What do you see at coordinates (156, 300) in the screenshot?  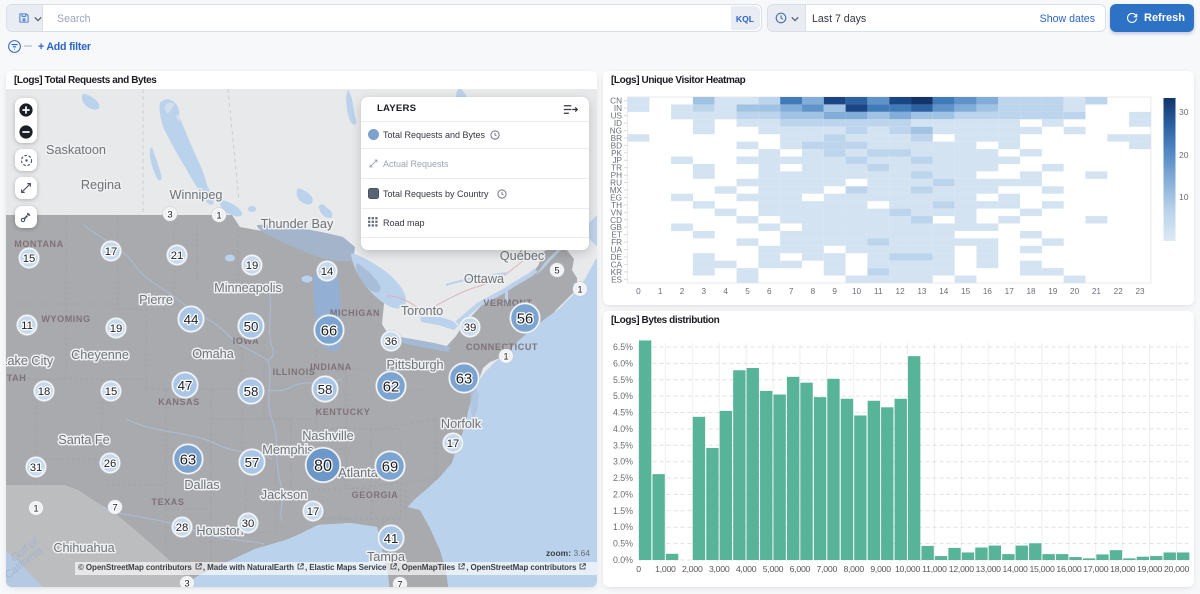 I see `svg-text: Pierre` at bounding box center [156, 300].